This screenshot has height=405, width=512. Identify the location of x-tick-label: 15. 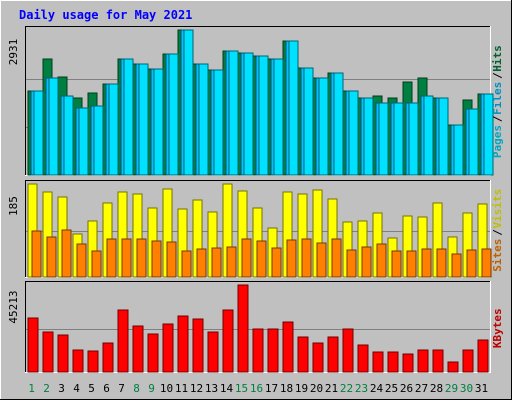
(241, 388).